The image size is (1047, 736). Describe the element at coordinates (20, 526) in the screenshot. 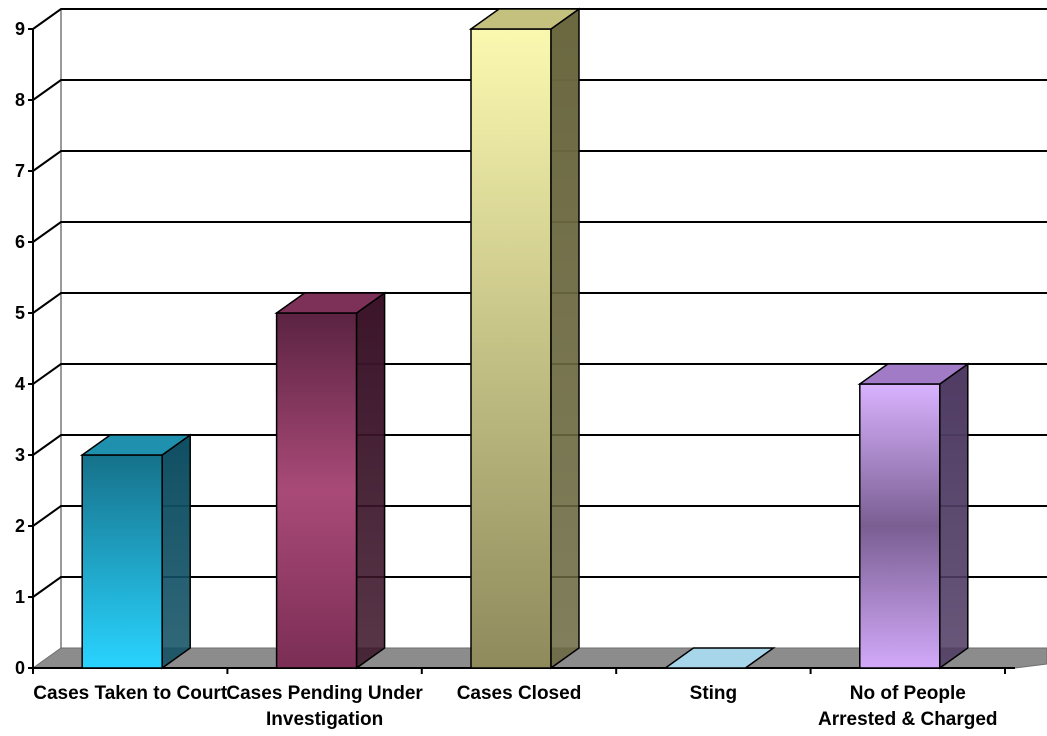

I see `y-tick-label: 2` at that location.